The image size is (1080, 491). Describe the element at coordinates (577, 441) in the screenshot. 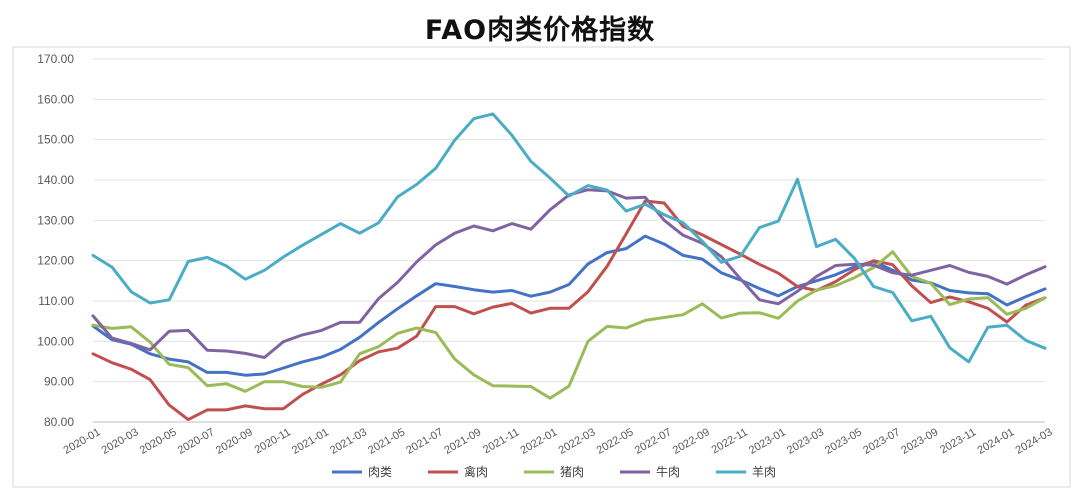

I see `x-tick-label: 2022-03` at that location.